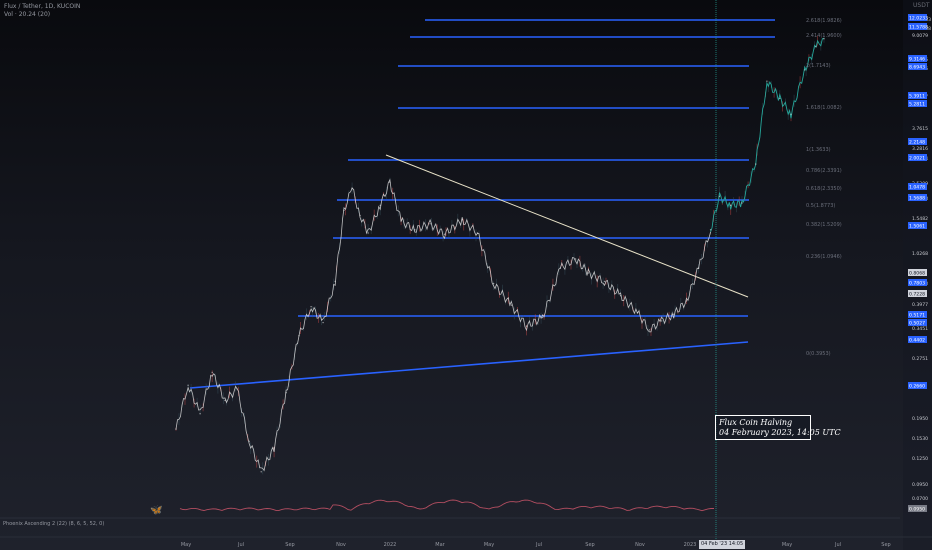 The width and height of the screenshot is (932, 550). What do you see at coordinates (824, 257) in the screenshot?
I see `fib-level-label: 0.236(1.0946)` at bounding box center [824, 257].